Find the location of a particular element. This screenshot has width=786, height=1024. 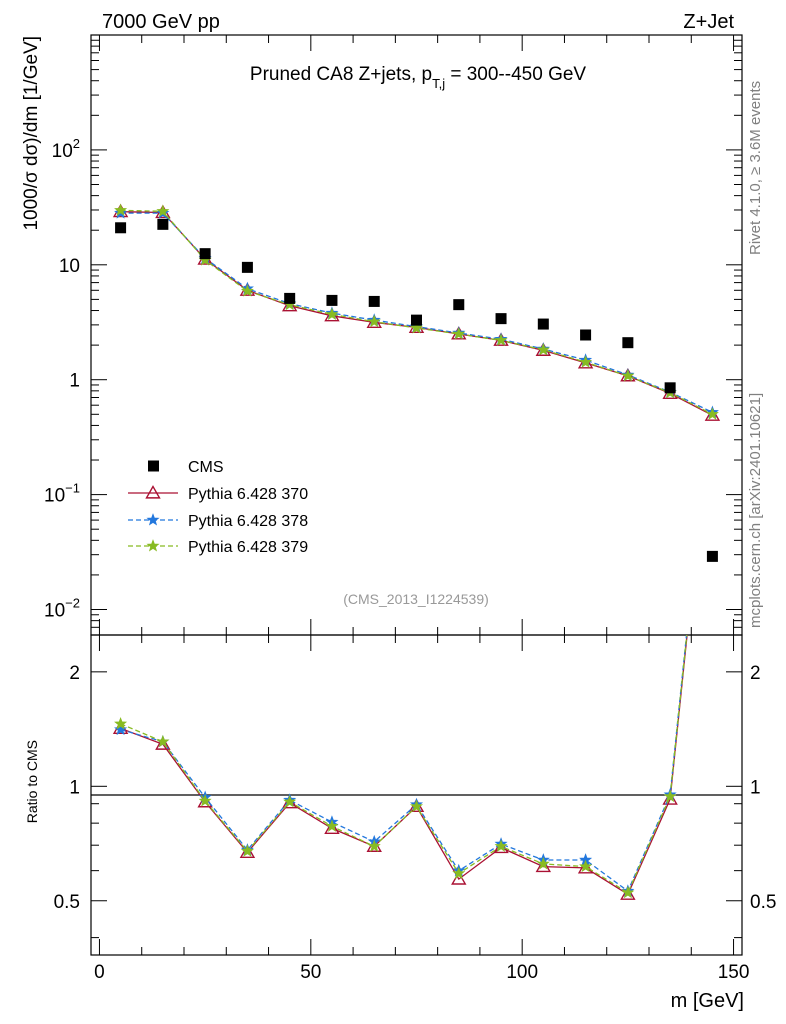

plot-title-tail: = 300--450 GeV is located at coordinates (515, 74).